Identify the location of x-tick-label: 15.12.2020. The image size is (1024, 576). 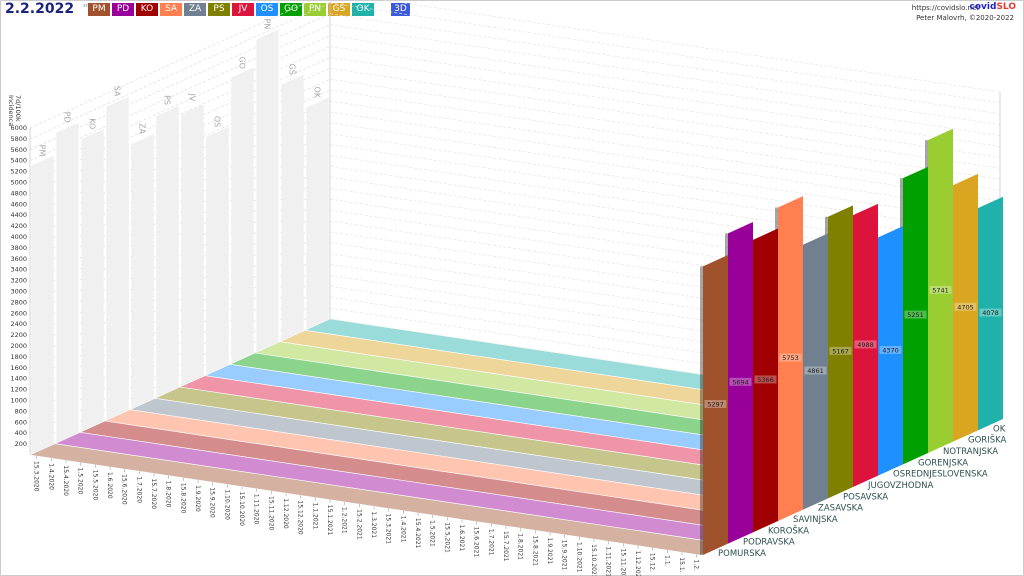
(300, 517).